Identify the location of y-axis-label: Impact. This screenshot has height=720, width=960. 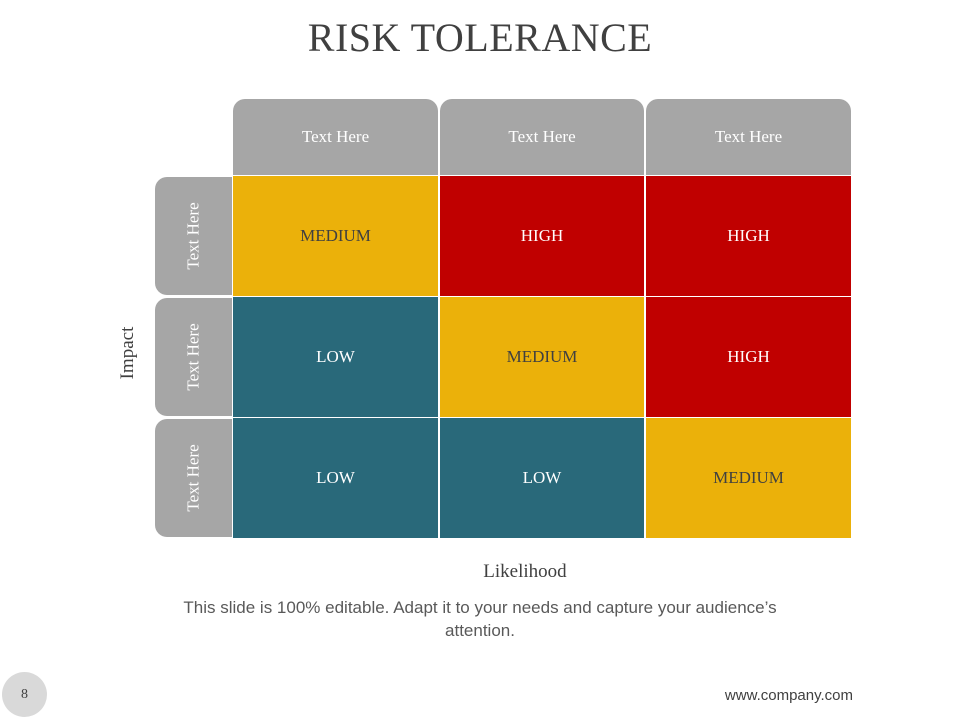
(127, 353).